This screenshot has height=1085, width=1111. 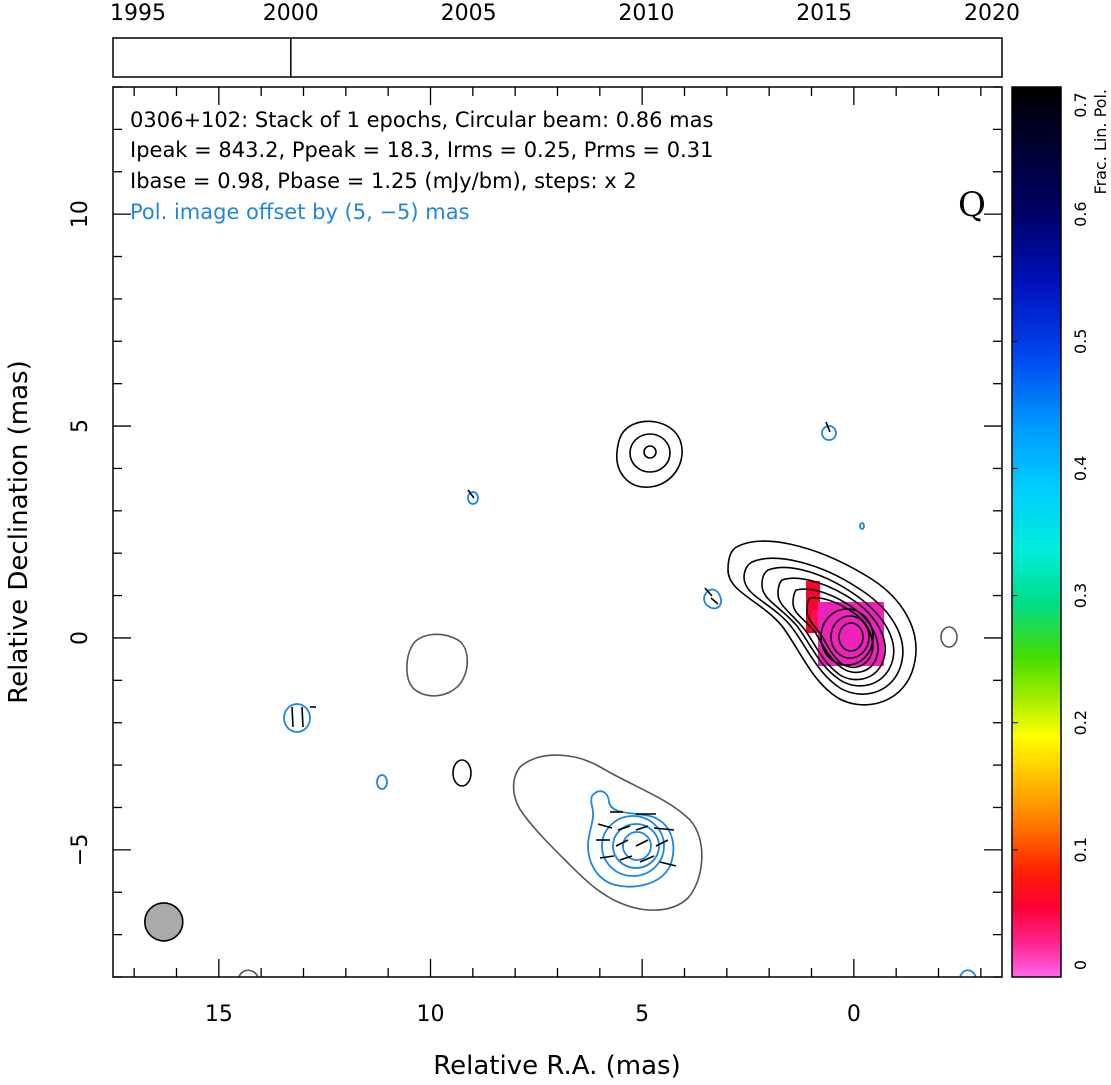 I want to click on y-tick-label: 5, so click(x=80, y=426).